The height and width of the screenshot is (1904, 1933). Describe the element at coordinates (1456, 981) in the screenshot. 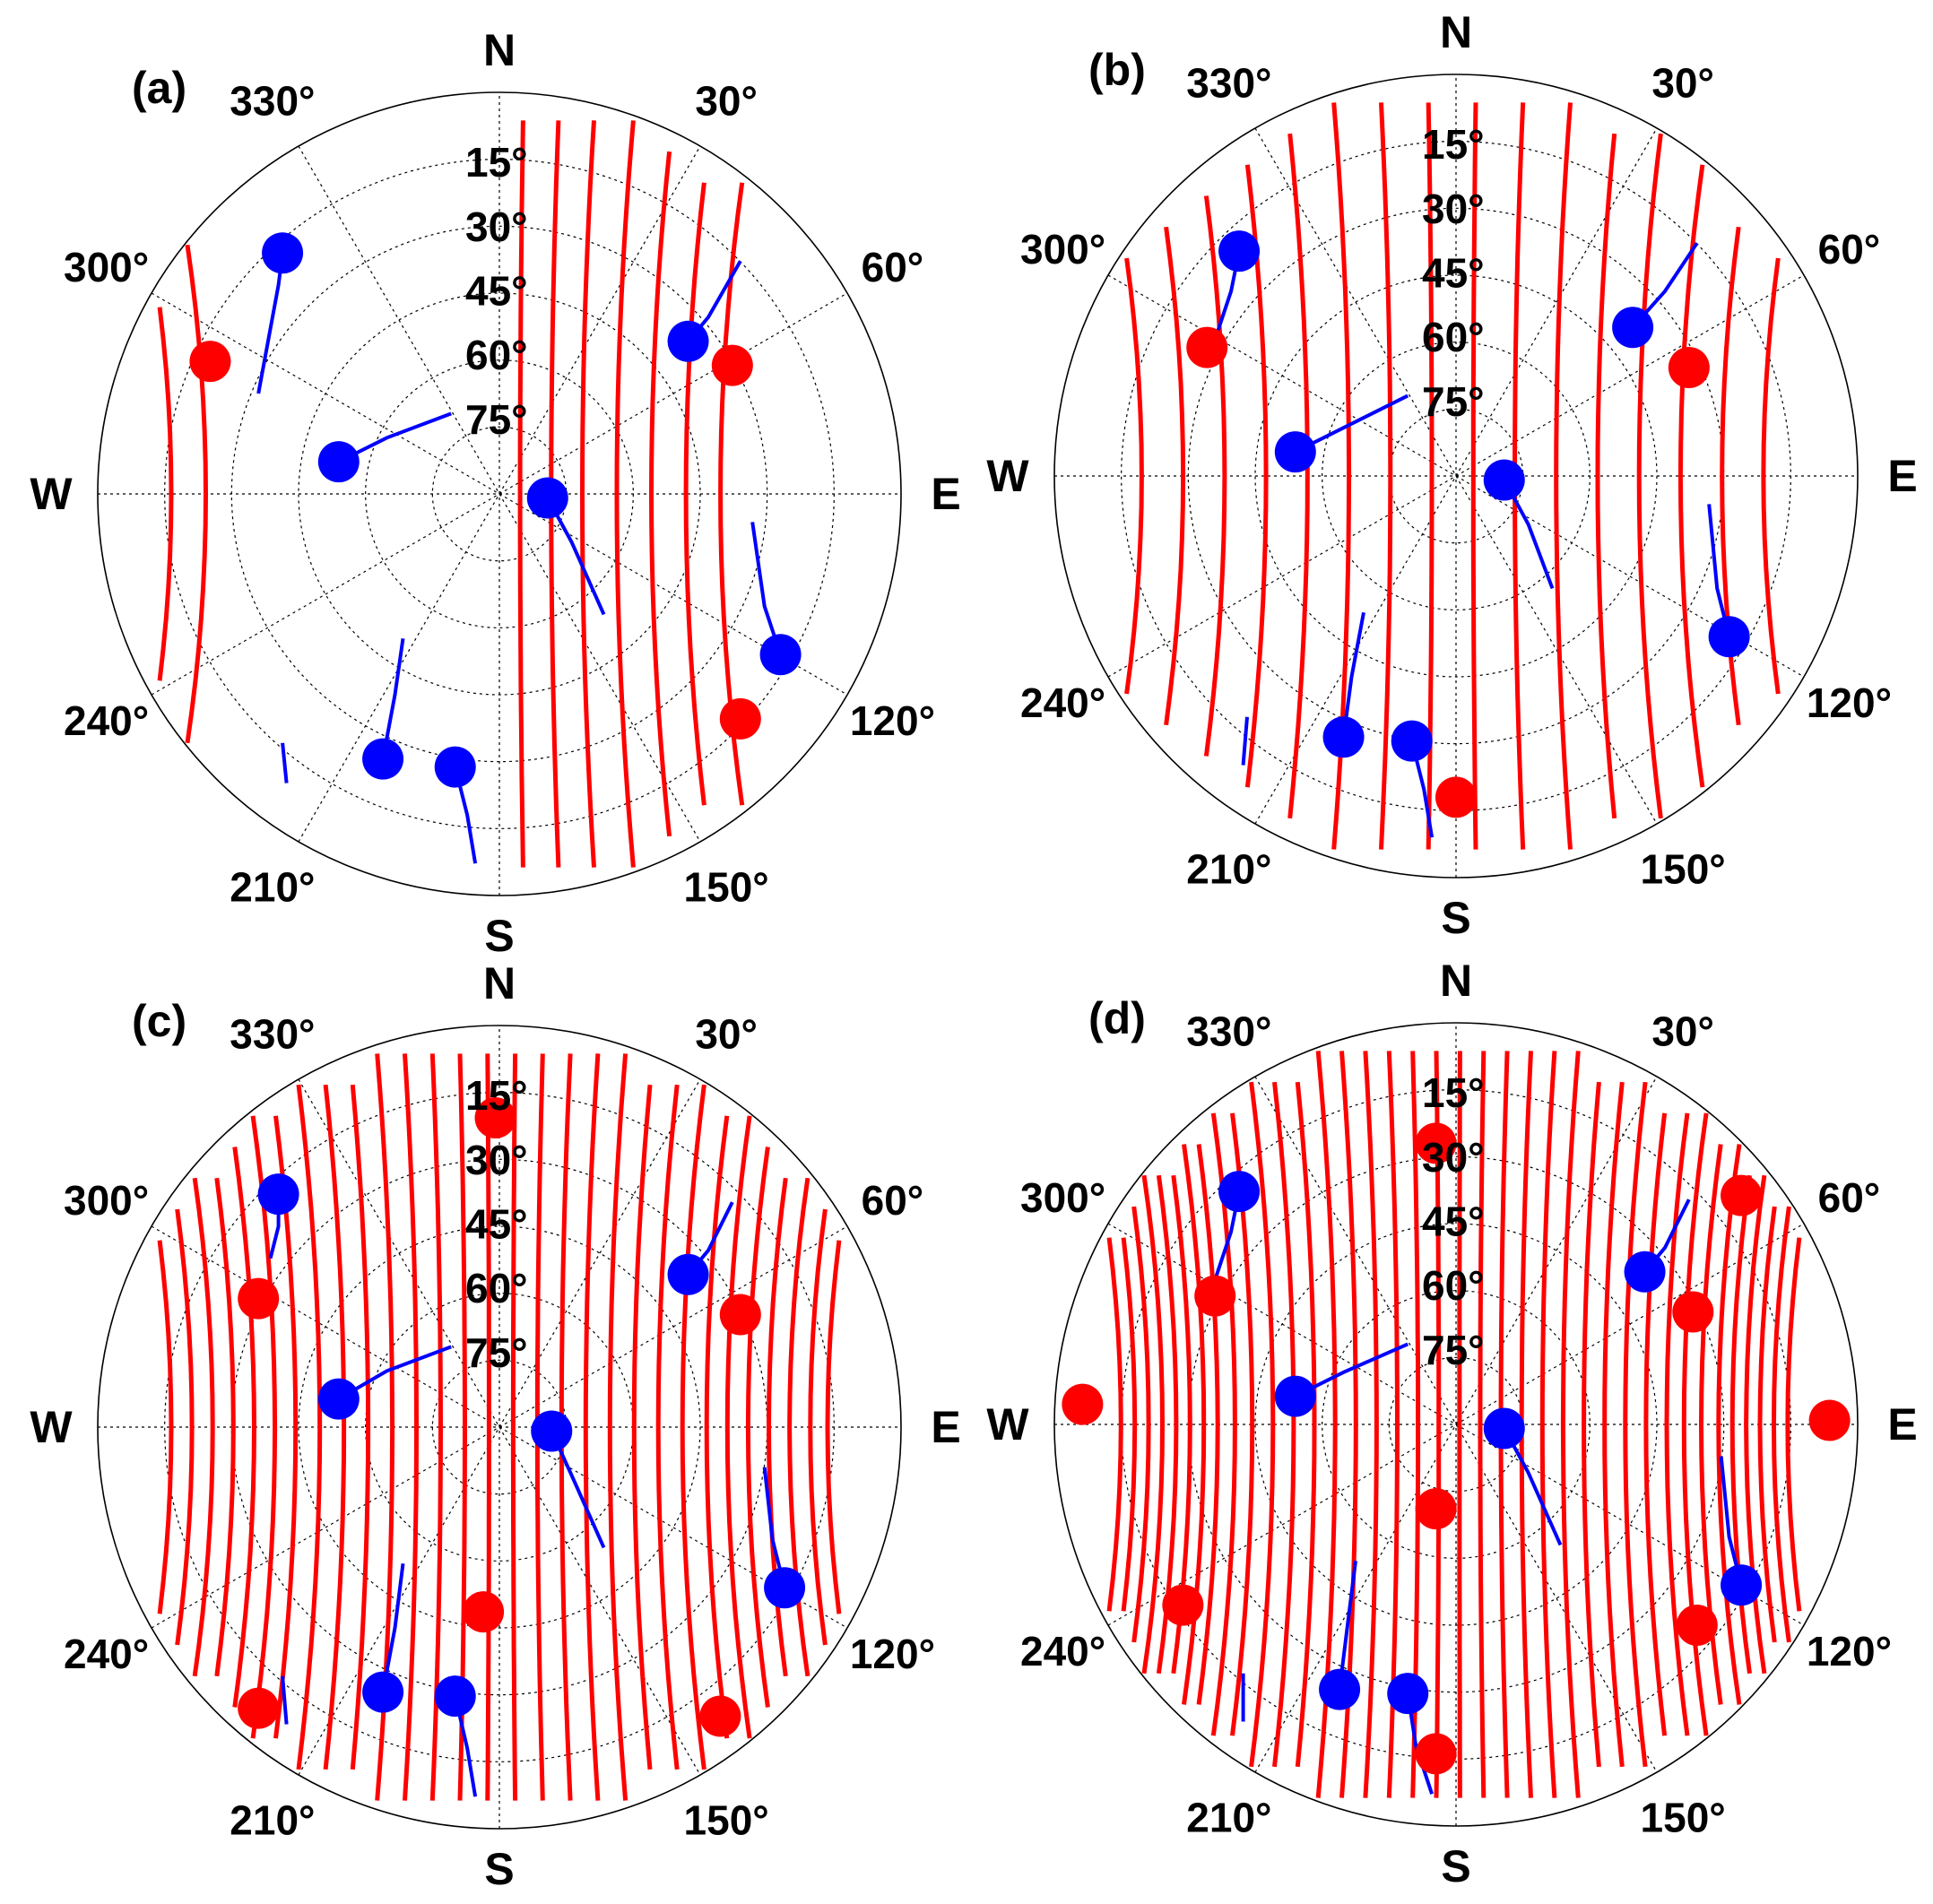

I see `compass-label: N` at that location.